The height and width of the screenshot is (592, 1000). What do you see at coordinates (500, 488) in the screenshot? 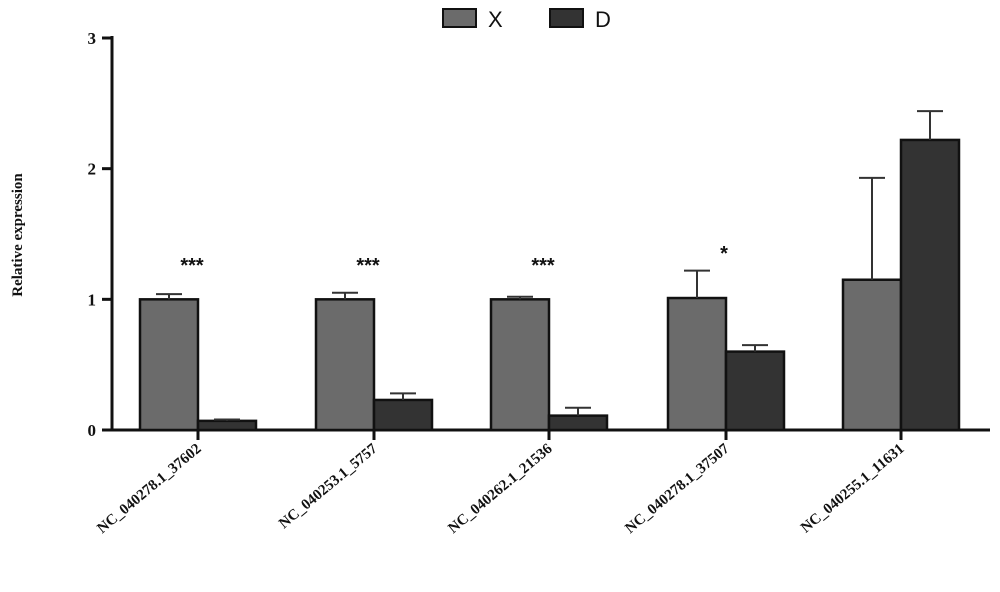
I see `x-tick-label: NC_040262.1_21536` at bounding box center [500, 488].